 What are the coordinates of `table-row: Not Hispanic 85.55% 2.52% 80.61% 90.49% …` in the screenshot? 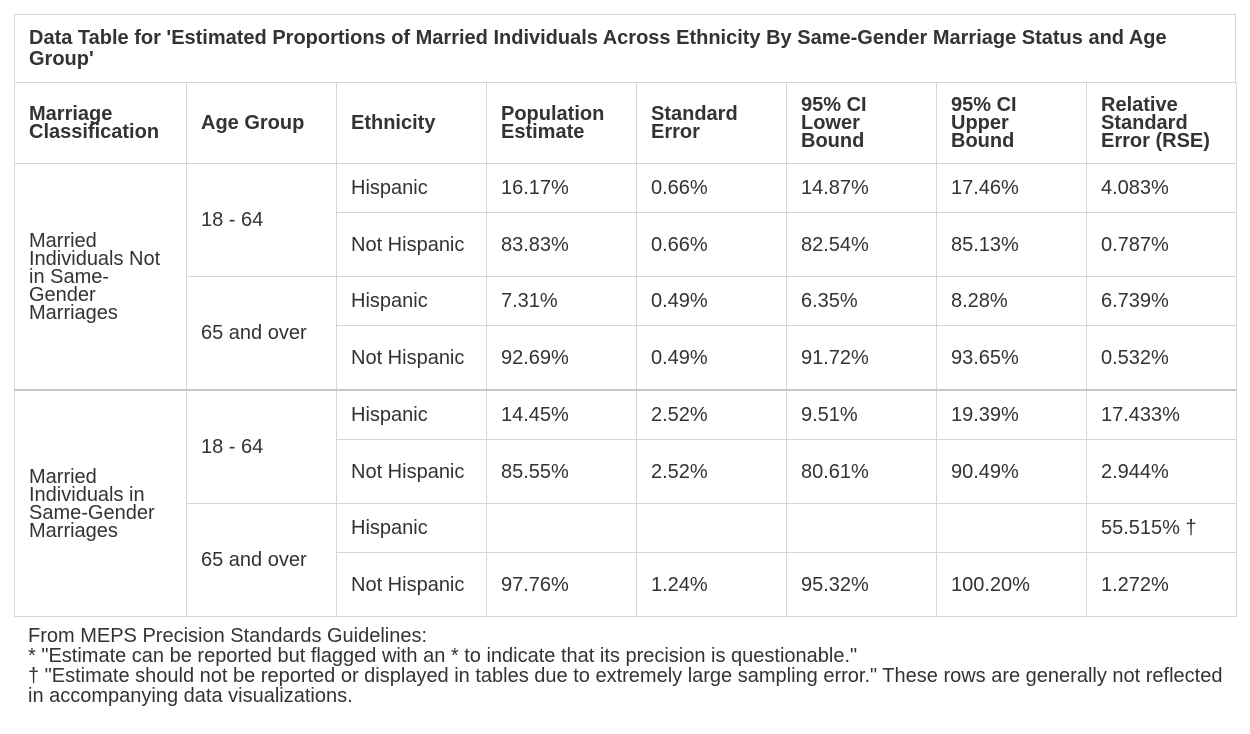 It's located at (626, 471).